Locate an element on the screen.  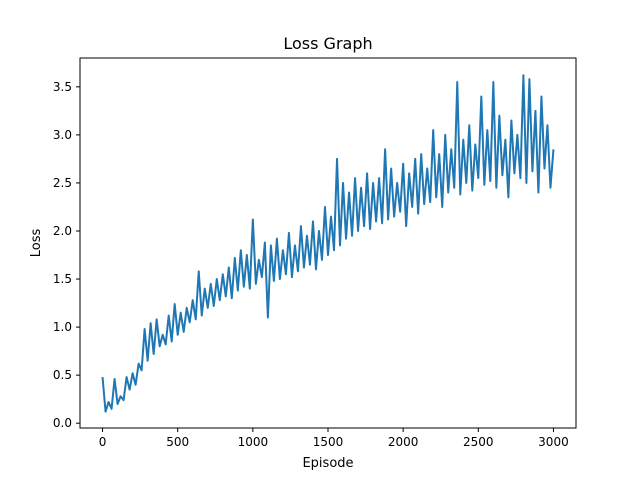
x-tick-label: 0 is located at coordinates (103, 442).